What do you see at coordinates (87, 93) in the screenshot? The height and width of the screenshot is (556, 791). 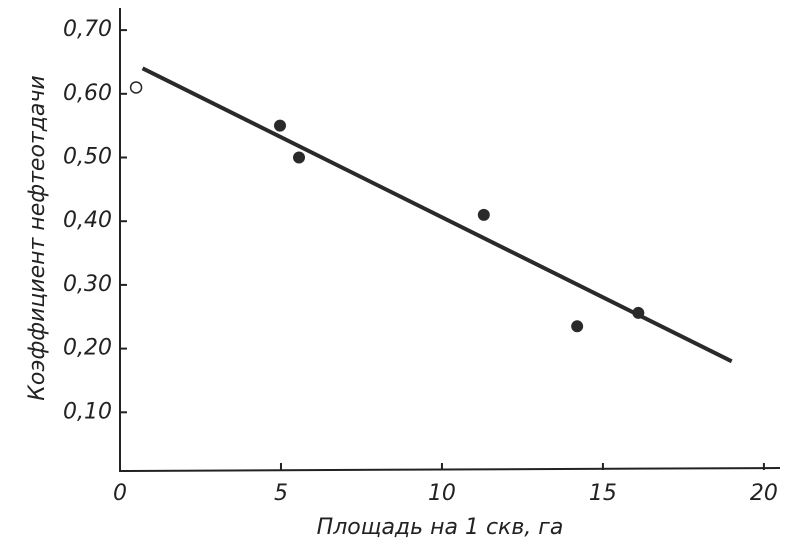 I see `y-tick-label: 0,60` at bounding box center [87, 93].